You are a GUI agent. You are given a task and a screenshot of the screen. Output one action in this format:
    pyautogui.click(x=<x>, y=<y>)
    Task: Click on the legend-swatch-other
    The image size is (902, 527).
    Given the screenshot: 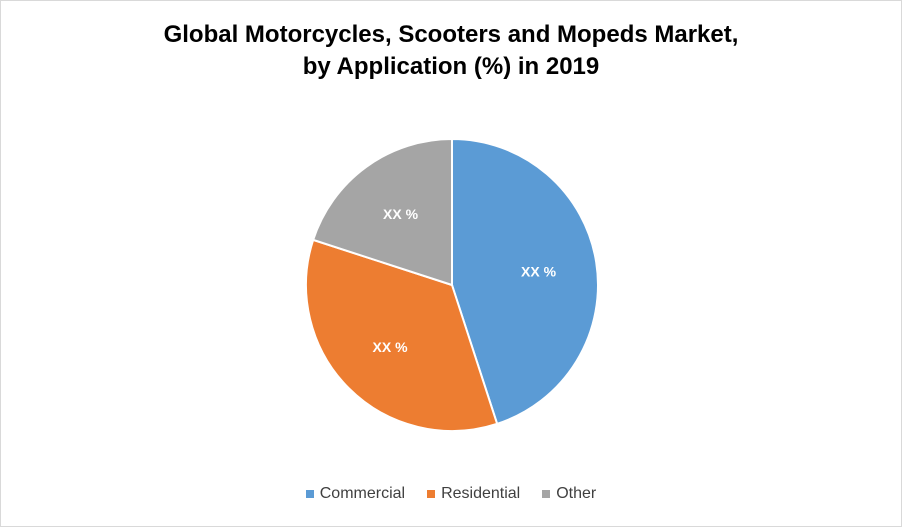 What is the action you would take?
    pyautogui.click(x=546, y=494)
    